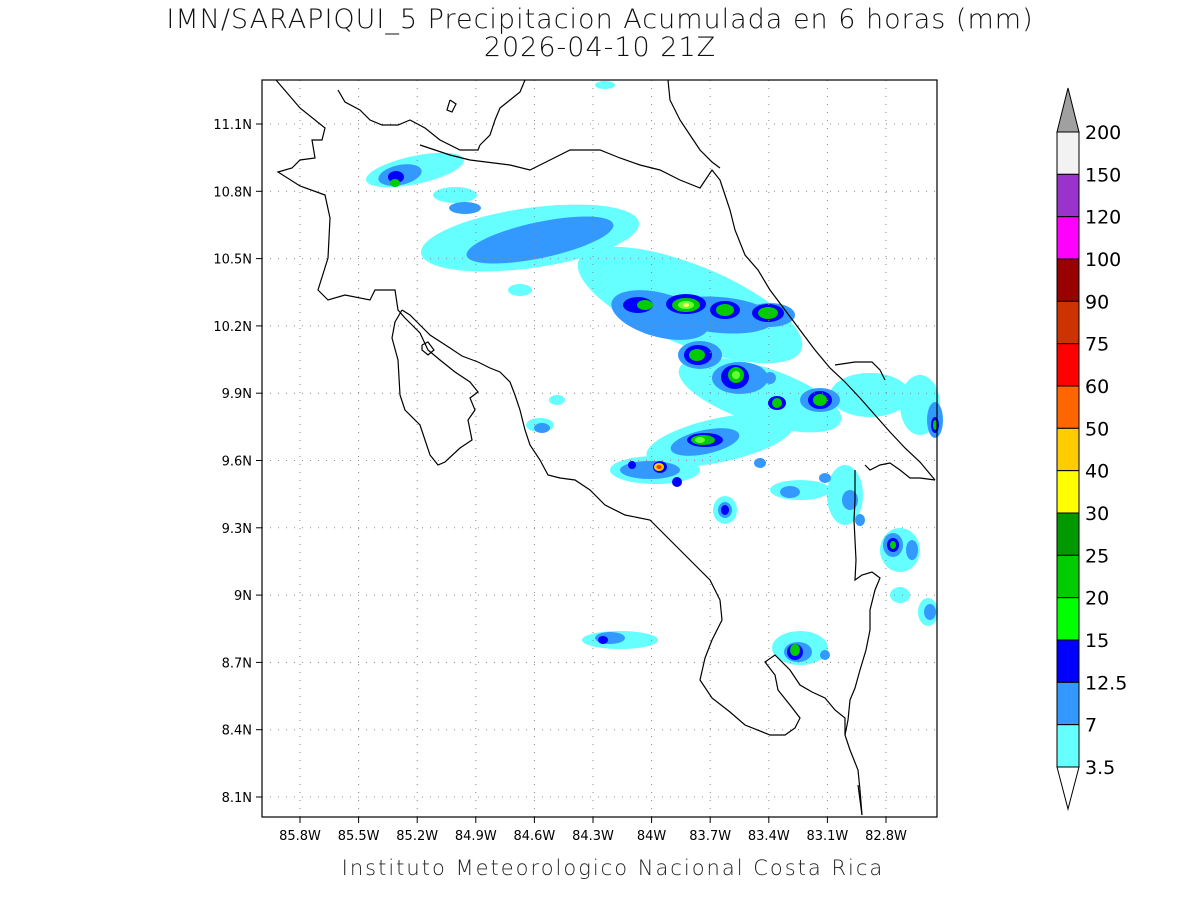 The width and height of the screenshot is (1200, 900). What do you see at coordinates (827, 836) in the screenshot?
I see `lon-tick-label: 83.1W` at bounding box center [827, 836].